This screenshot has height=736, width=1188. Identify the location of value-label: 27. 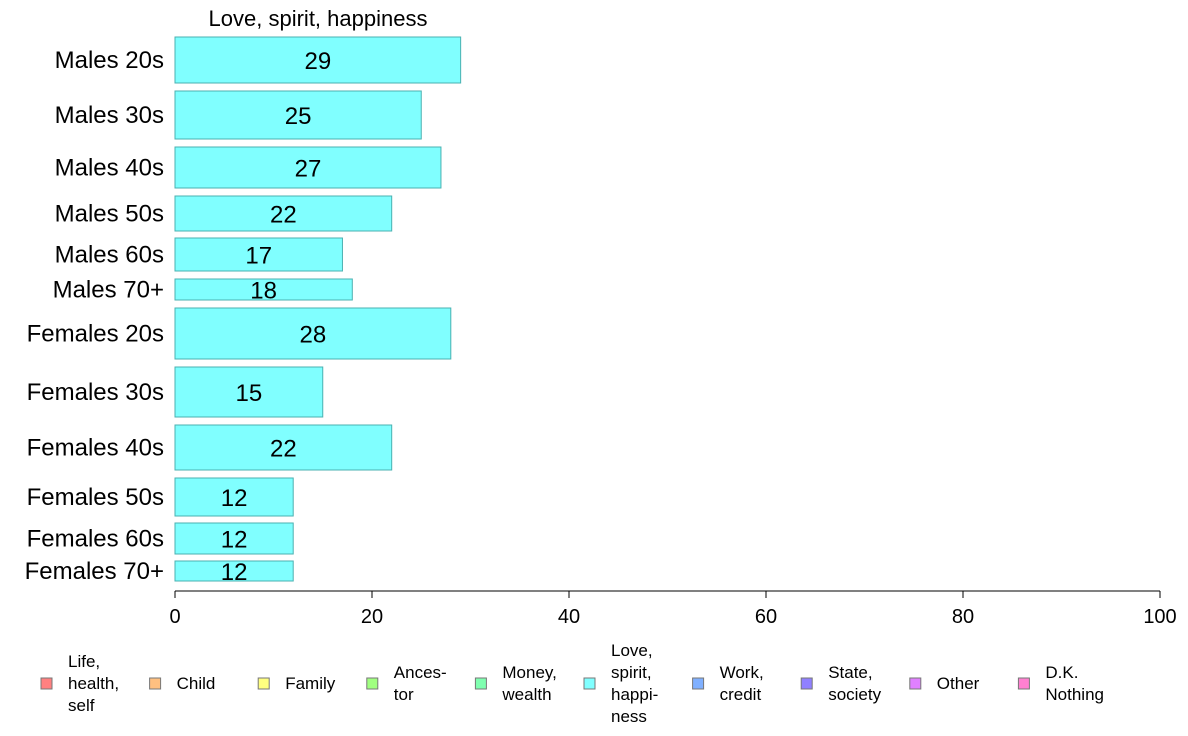
(308, 169).